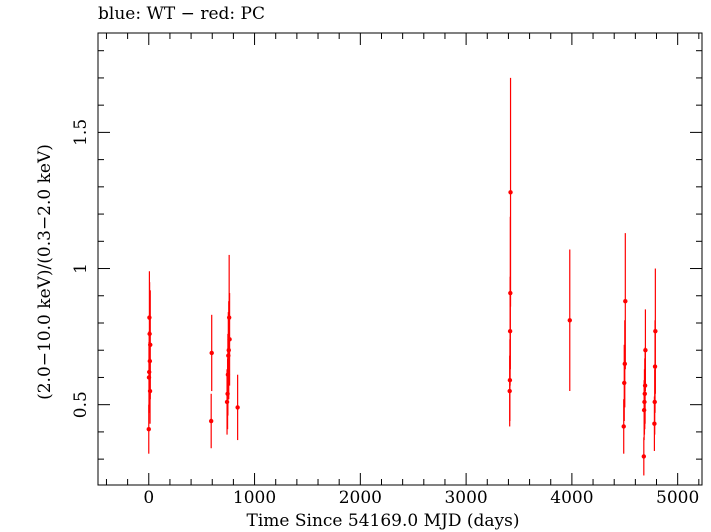 Image resolution: width=711 pixels, height=532 pixels. What do you see at coordinates (465, 498) in the screenshot?
I see `x-tick-label: 3000` at bounding box center [465, 498].